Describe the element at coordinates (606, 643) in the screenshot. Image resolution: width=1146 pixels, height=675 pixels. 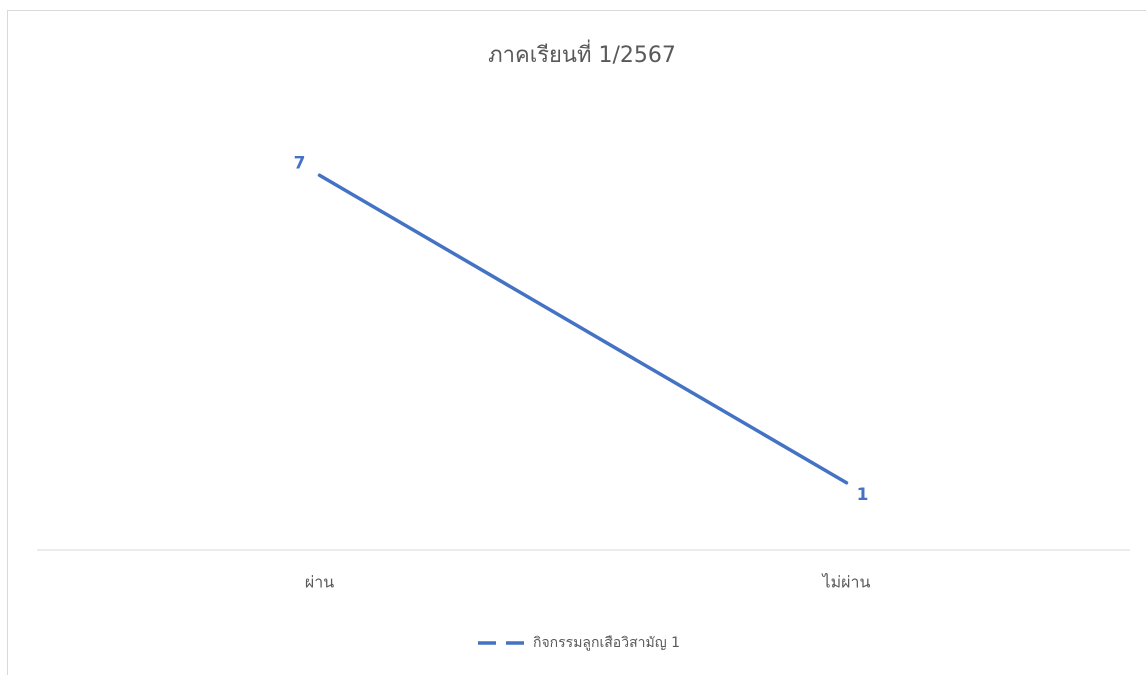
I see `legend-label: กิจกรรมลูกเสือวิสามัญ 1` at that location.